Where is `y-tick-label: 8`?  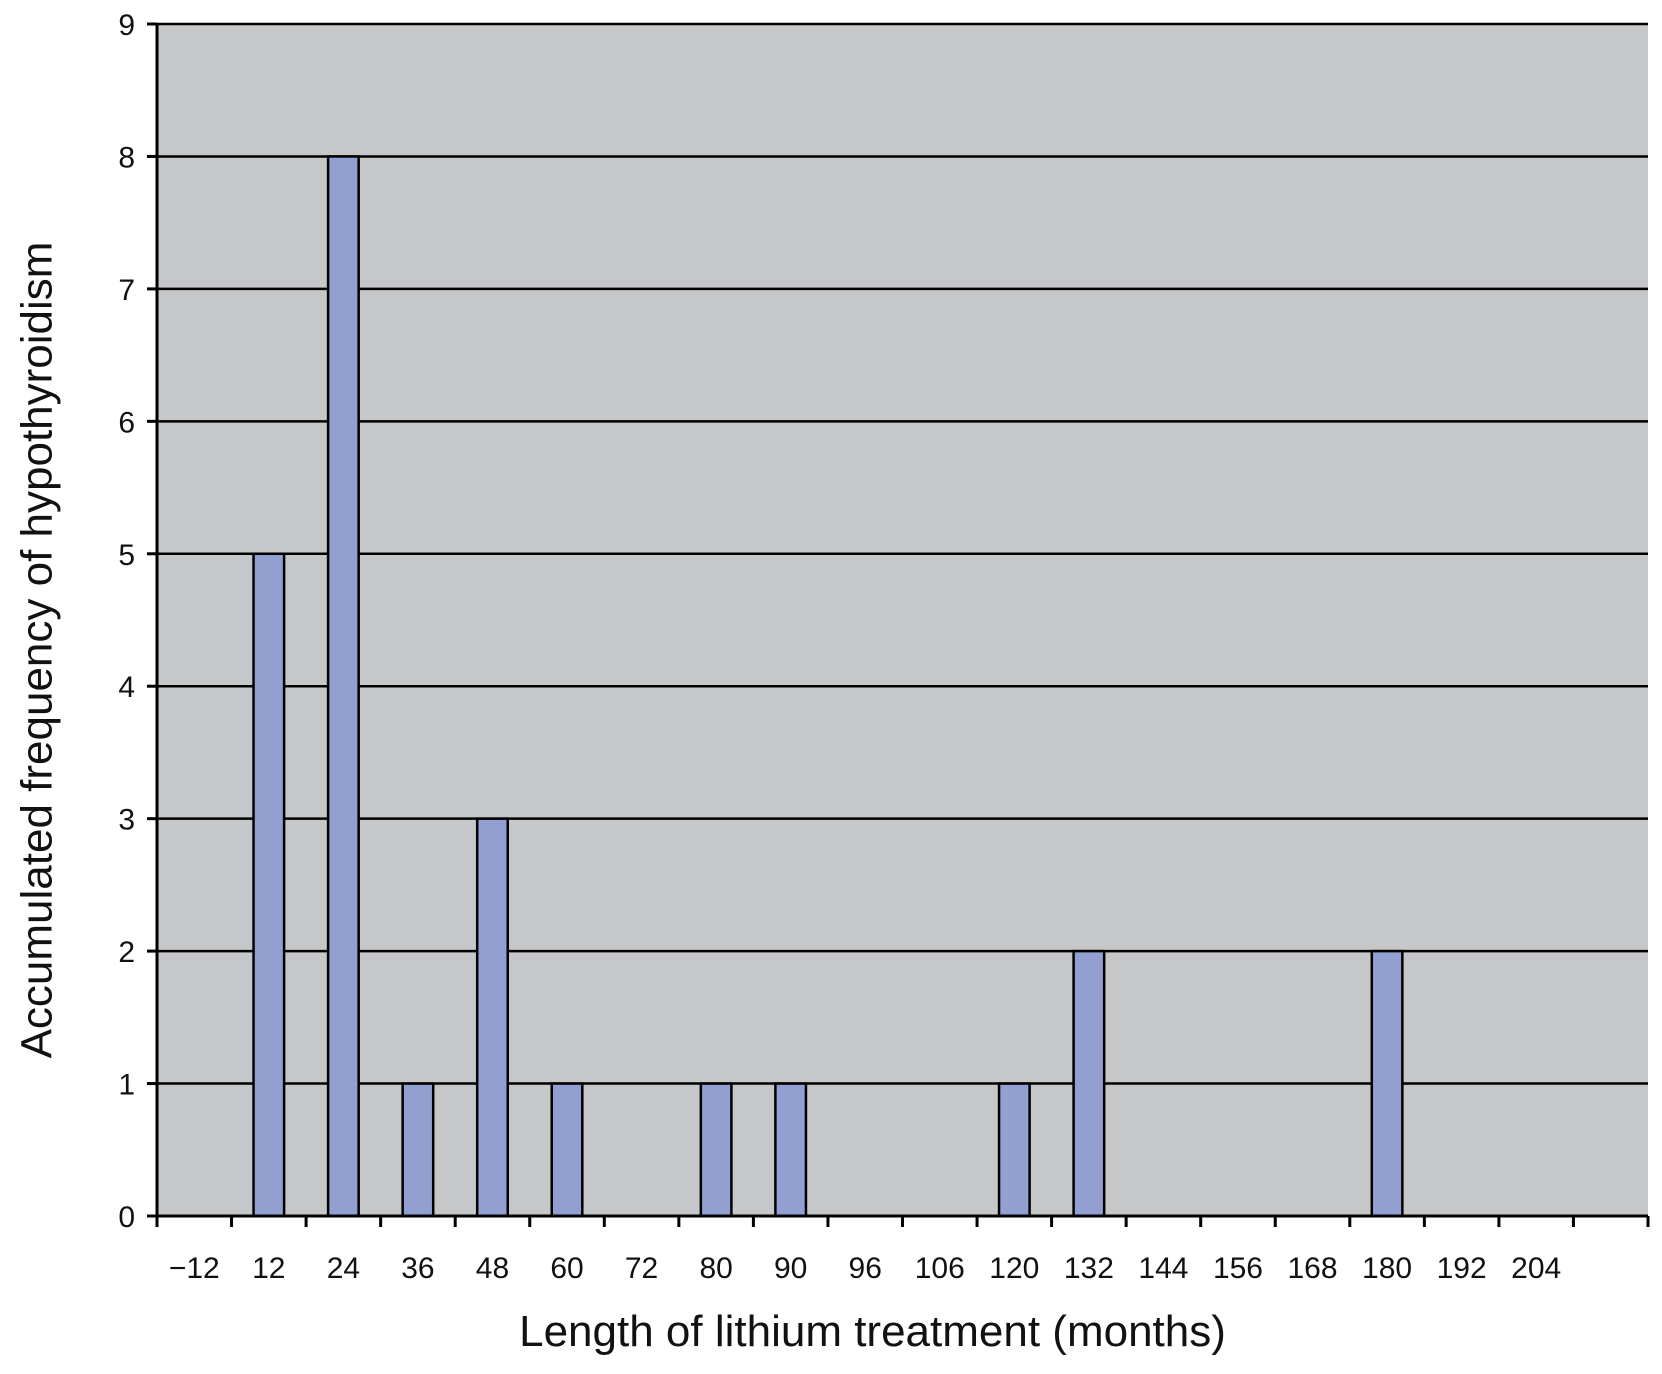
y-tick-label: 8 is located at coordinates (126, 157).